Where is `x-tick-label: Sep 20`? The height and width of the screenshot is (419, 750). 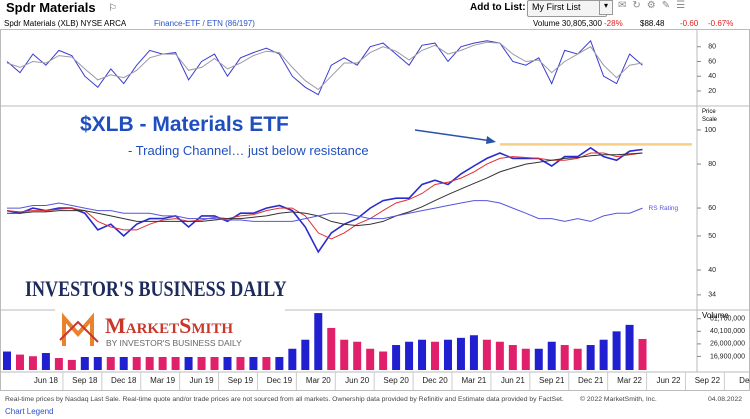
x-tick-label: Sep 20 is located at coordinates (396, 380).